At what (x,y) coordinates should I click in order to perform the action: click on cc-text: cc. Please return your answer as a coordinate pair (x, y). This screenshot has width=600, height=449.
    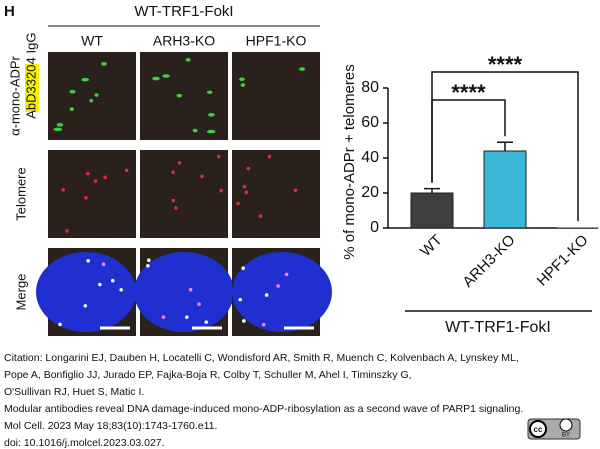
    Looking at the image, I should click on (538, 429).